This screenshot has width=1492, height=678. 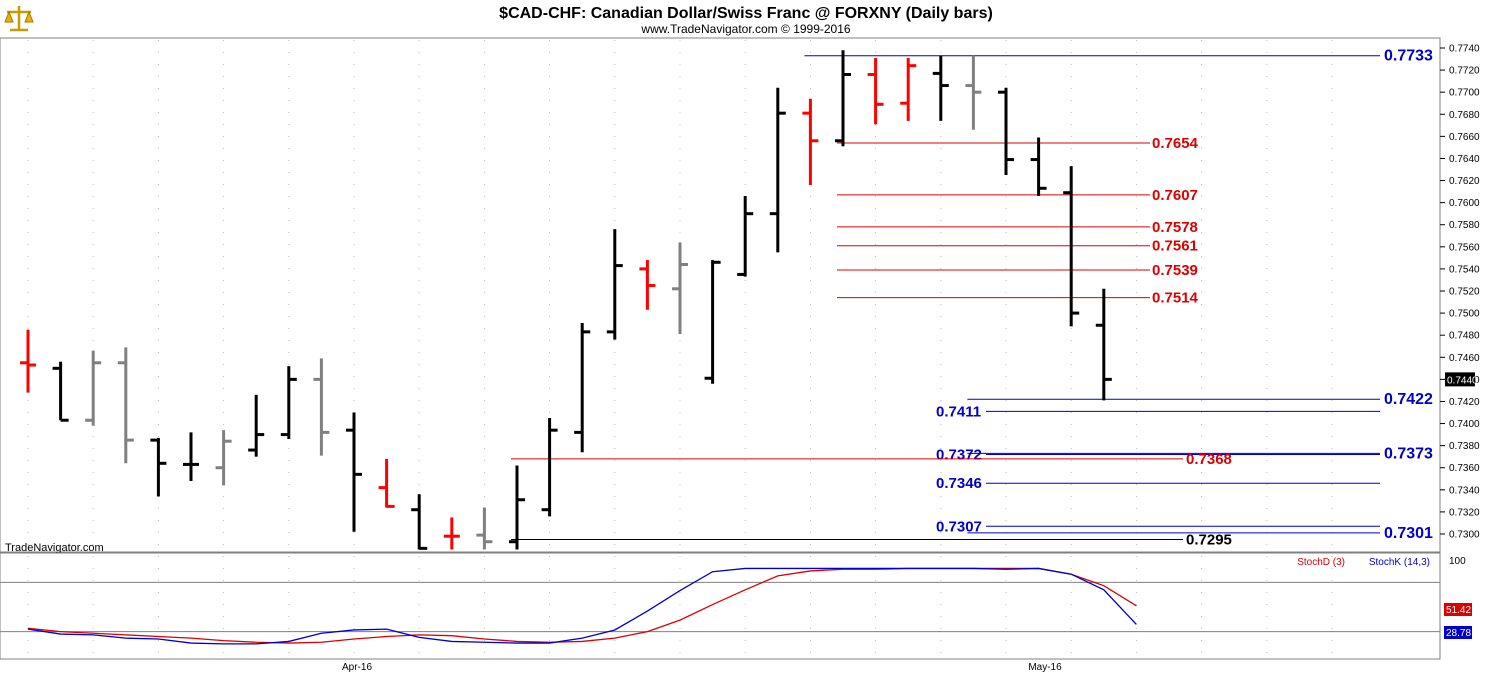 I want to click on watermark-text: TradeNavigator.com, so click(x=54, y=548).